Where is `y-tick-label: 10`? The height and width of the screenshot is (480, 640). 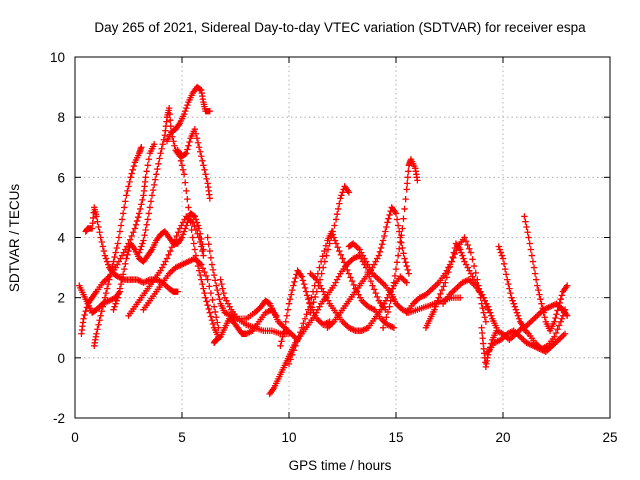
y-tick-label: 10 is located at coordinates (57, 57).